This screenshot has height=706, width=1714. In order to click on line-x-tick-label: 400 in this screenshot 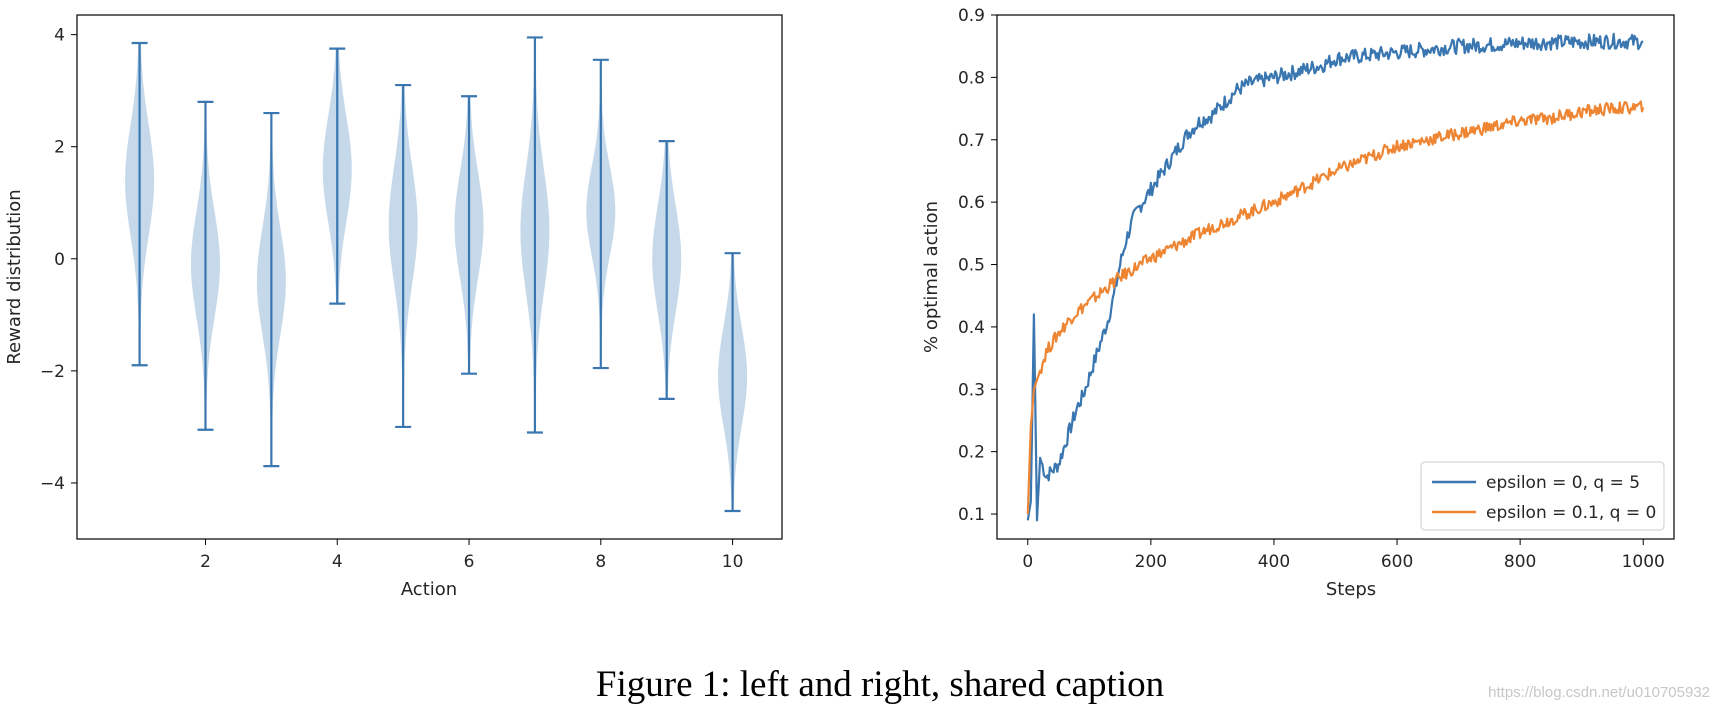, I will do `click(1274, 562)`.